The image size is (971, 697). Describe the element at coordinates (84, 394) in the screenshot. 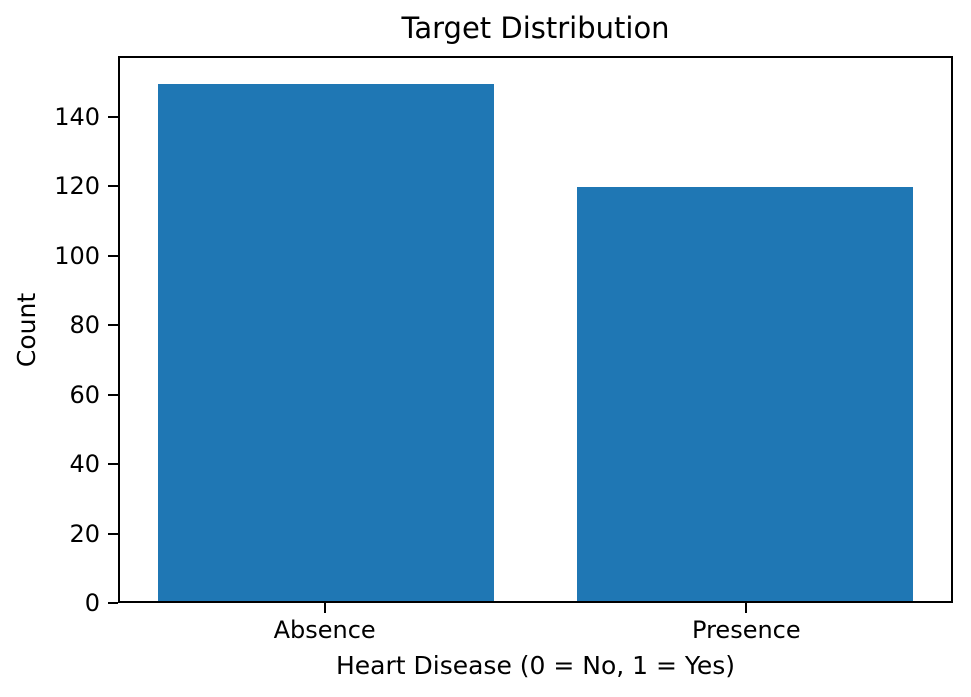

I see `y-tick-label: 60` at that location.